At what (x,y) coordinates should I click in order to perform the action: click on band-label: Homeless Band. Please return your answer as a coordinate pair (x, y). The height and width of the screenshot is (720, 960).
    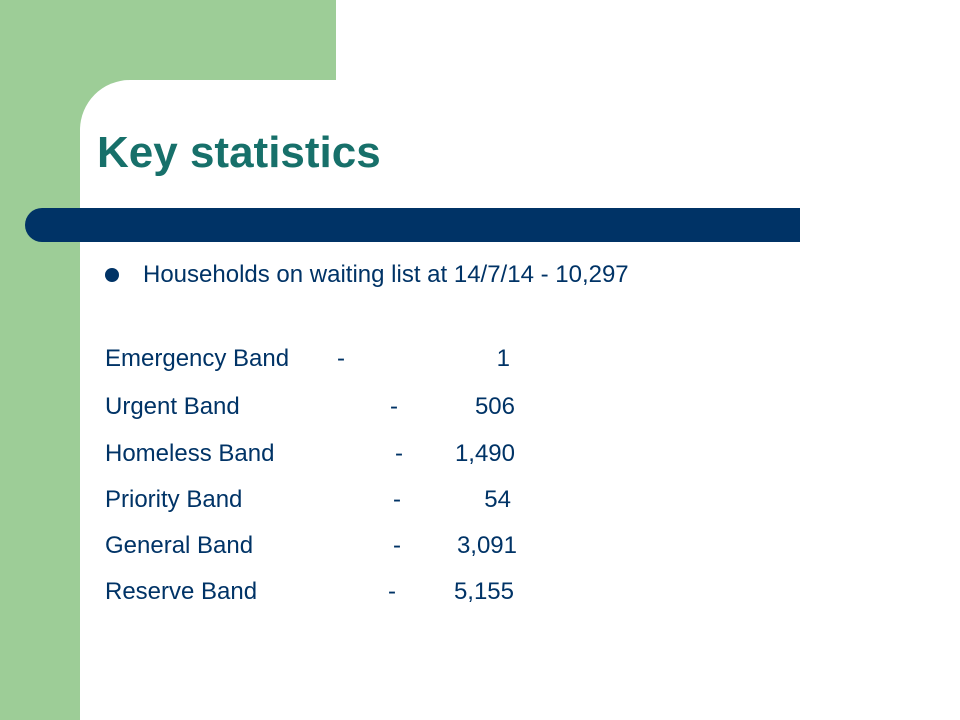
    Looking at the image, I should click on (190, 453).